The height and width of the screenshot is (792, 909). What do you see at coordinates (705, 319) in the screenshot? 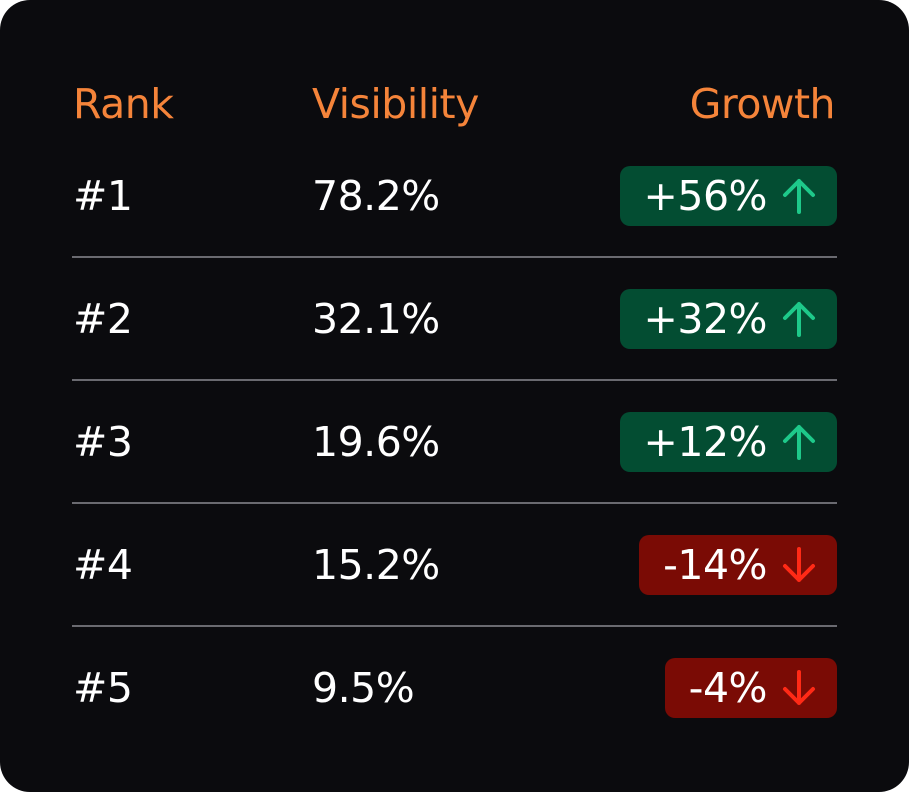
I see `growth-value: +32%` at bounding box center [705, 319].